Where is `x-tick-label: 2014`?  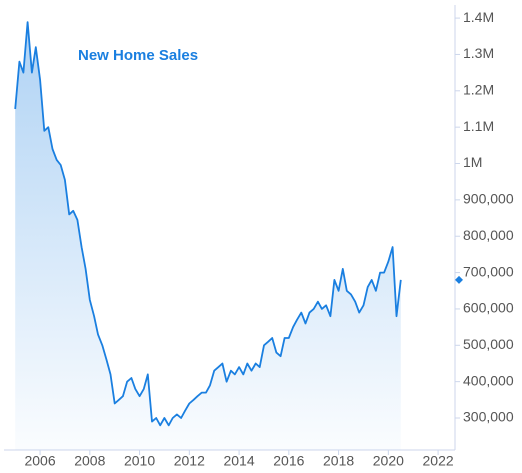 x-tick-label: 2014 is located at coordinates (238, 460).